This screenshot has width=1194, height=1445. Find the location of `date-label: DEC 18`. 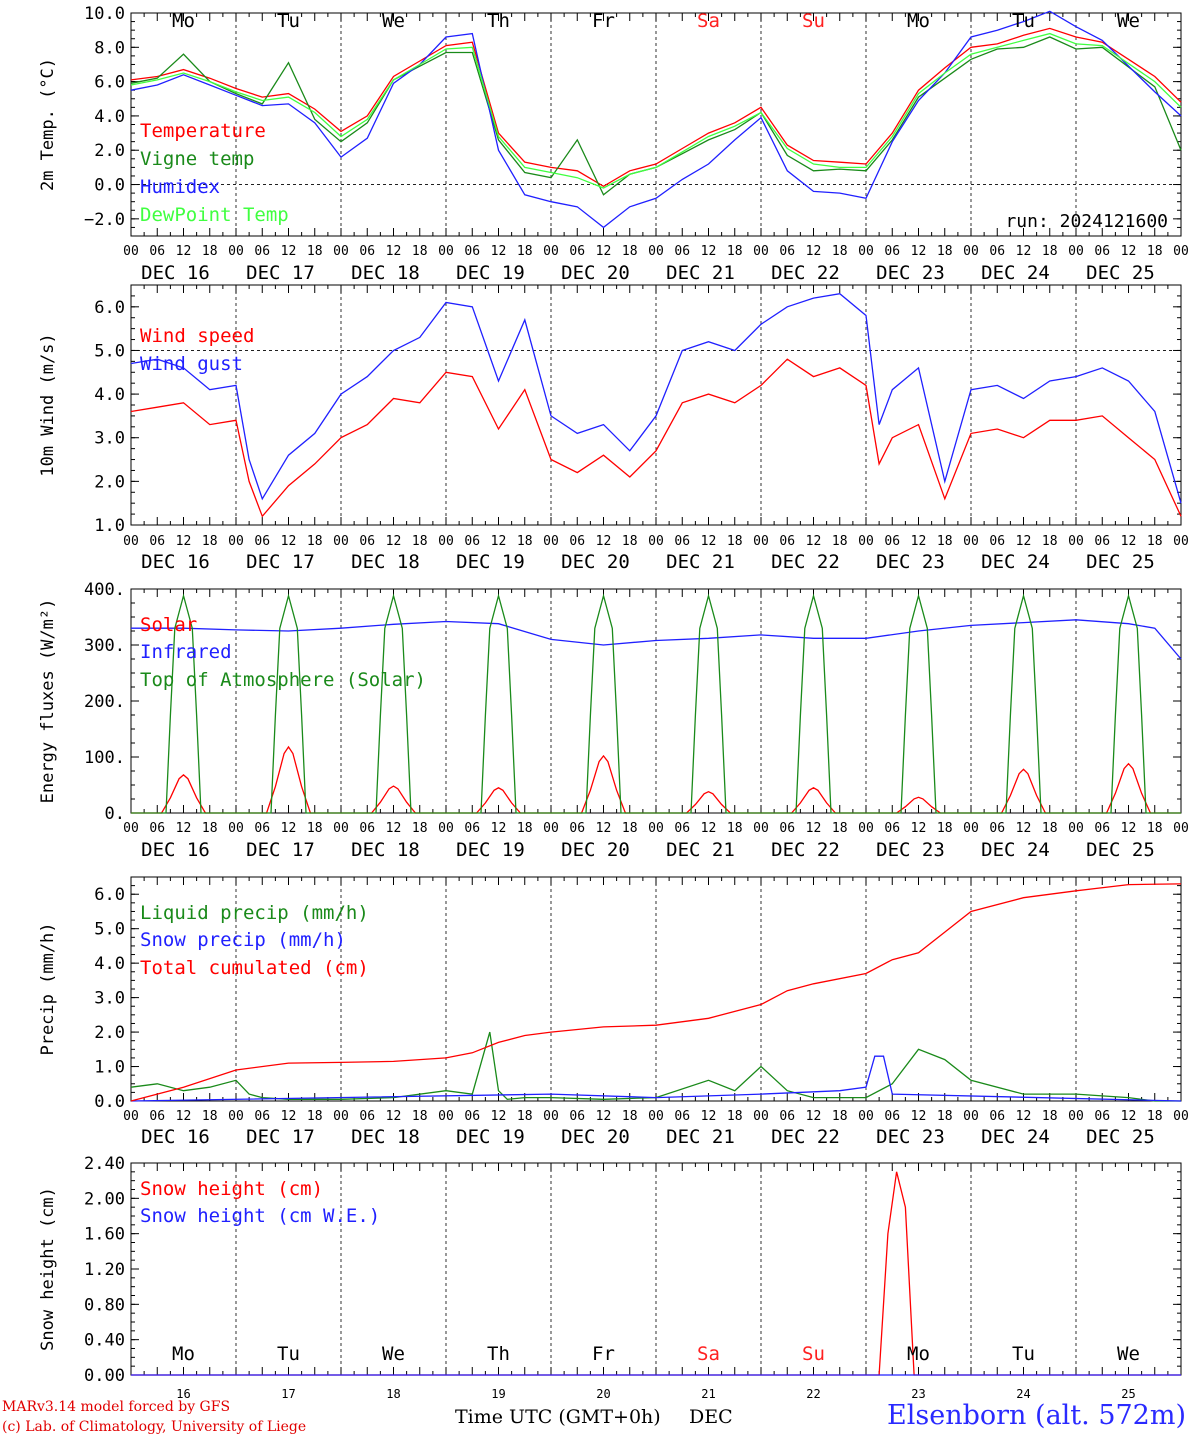

date-label: DEC 18 is located at coordinates (385, 273).